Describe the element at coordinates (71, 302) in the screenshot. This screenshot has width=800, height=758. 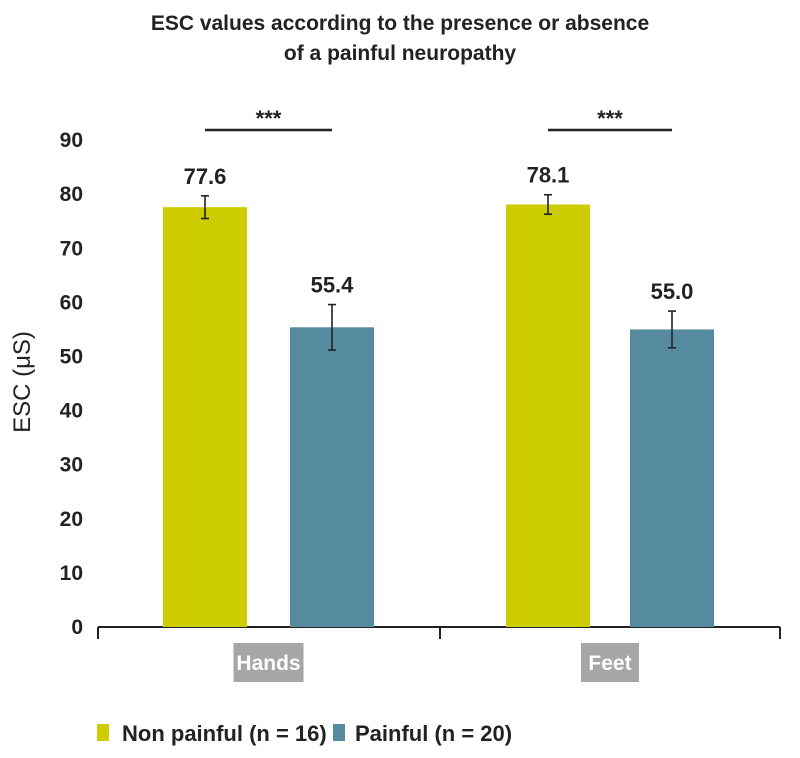
I see `y-tick-label: 60` at that location.